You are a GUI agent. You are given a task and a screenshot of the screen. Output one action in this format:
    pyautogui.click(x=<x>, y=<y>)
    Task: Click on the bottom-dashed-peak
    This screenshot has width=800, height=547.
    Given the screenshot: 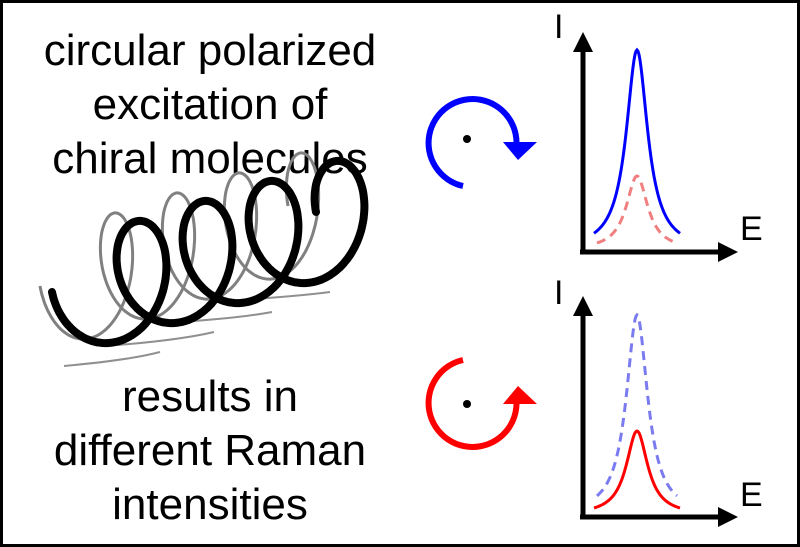 What is the action you would take?
    pyautogui.click(x=637, y=405)
    